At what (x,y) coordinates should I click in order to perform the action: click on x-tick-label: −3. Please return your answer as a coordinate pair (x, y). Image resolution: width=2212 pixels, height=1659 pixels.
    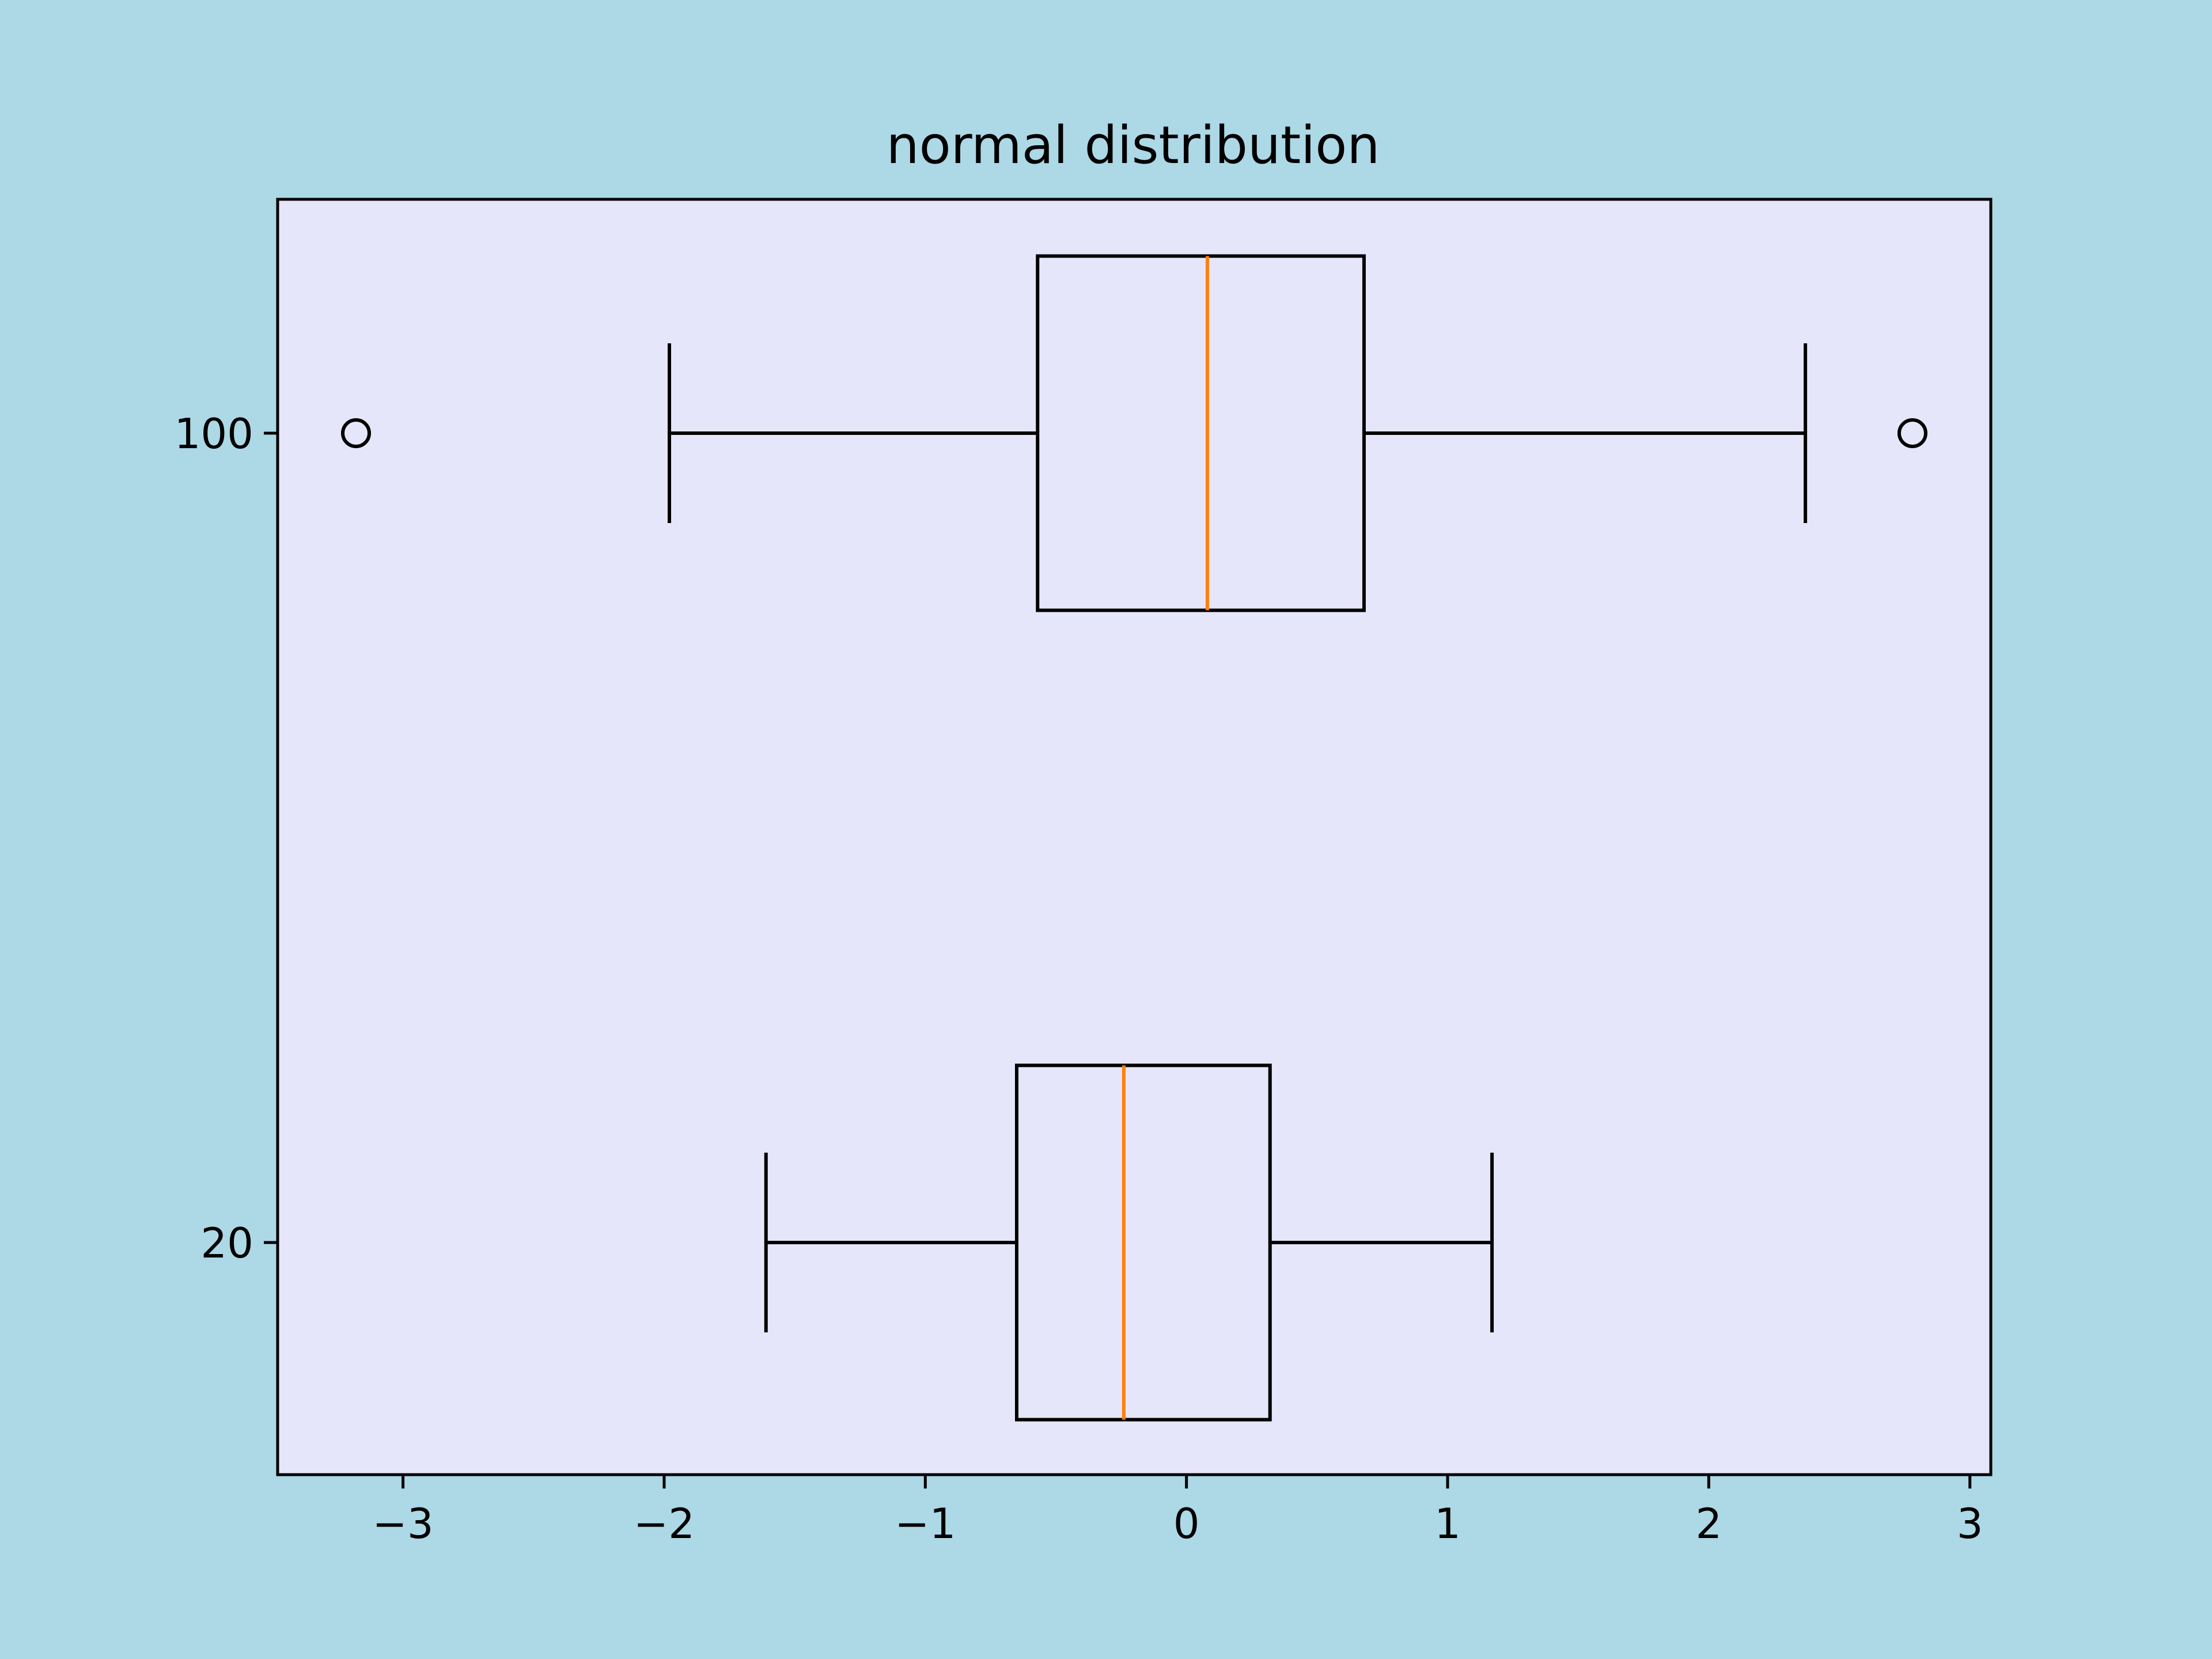
    Looking at the image, I should click on (403, 1523).